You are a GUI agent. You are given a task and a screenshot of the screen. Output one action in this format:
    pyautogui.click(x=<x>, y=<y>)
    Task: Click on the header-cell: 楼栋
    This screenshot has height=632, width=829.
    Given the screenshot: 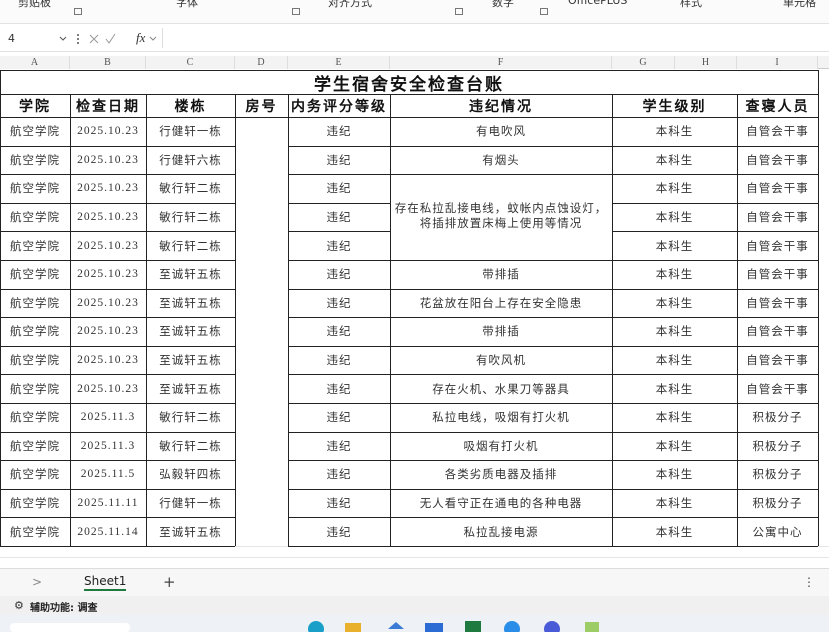 What is the action you would take?
    pyautogui.click(x=190, y=107)
    